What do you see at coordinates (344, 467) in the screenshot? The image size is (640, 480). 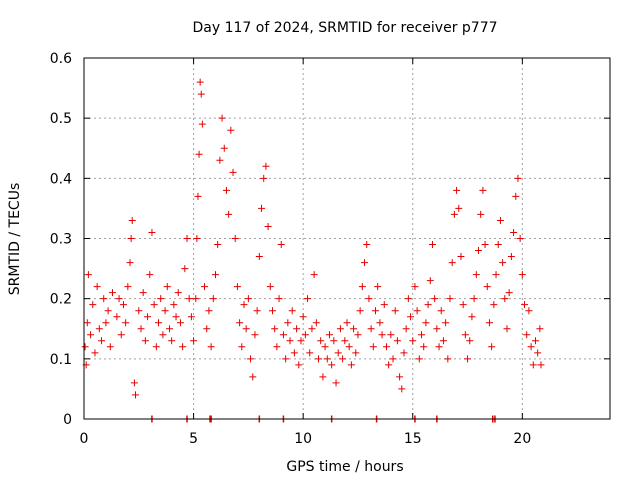 I see `x-axis-label: GPS time / hours` at bounding box center [344, 467].